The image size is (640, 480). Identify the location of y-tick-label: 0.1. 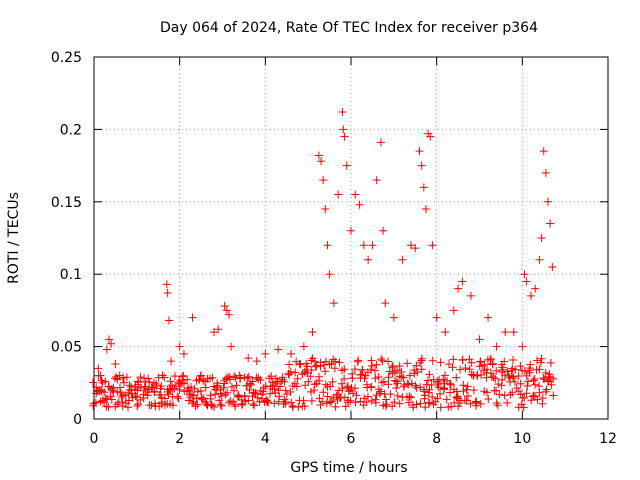
(71, 275).